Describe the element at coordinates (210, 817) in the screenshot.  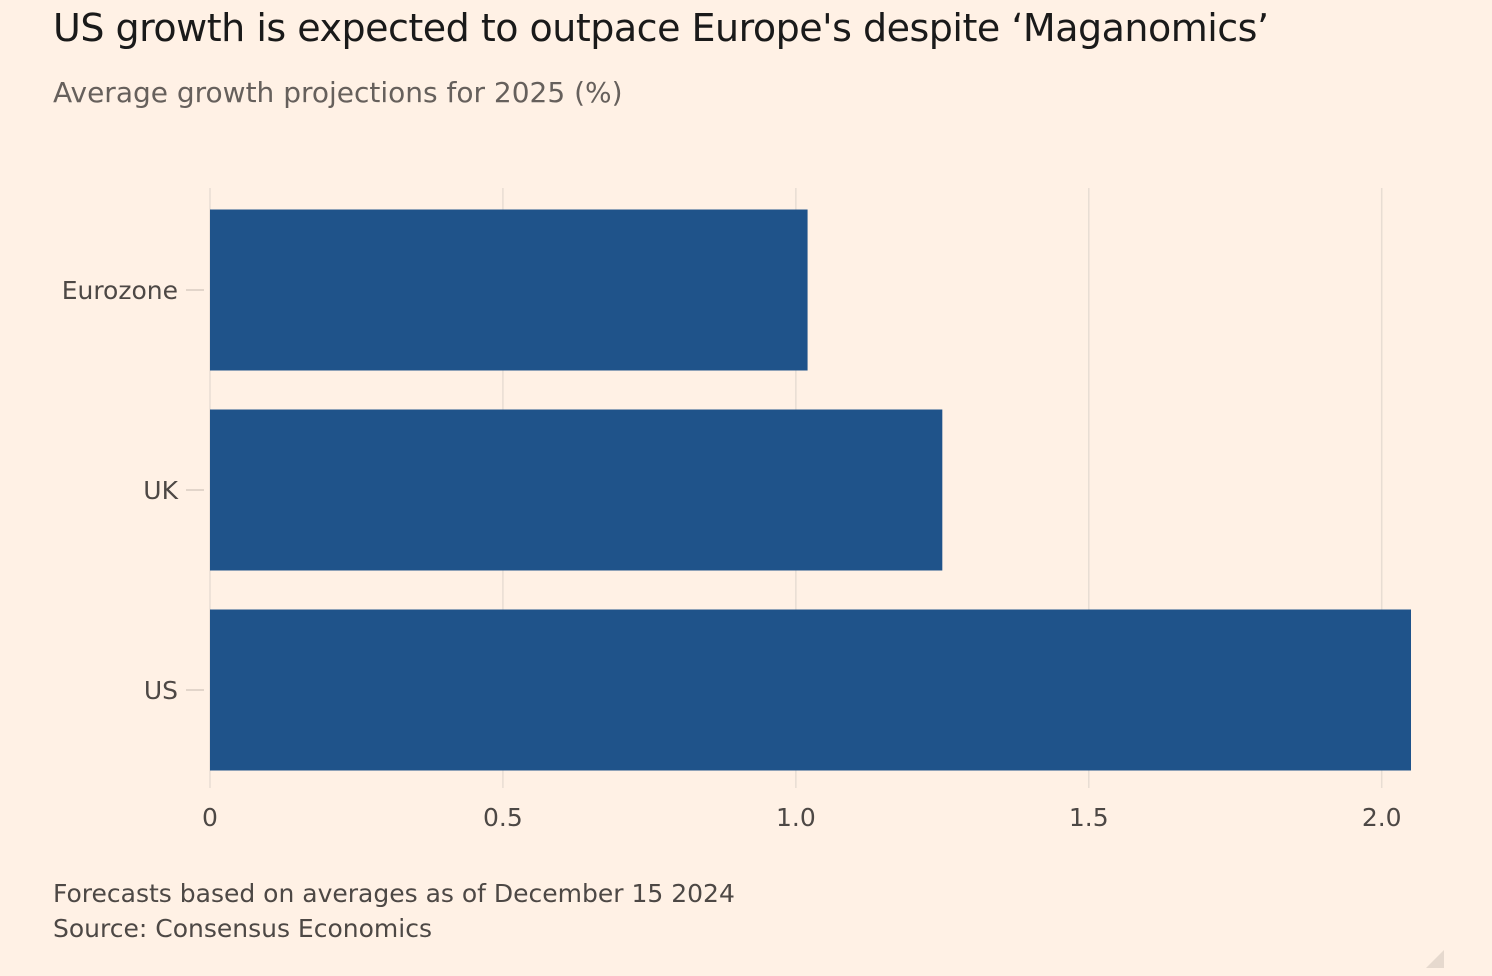
I see `x-tick-label: 0` at that location.